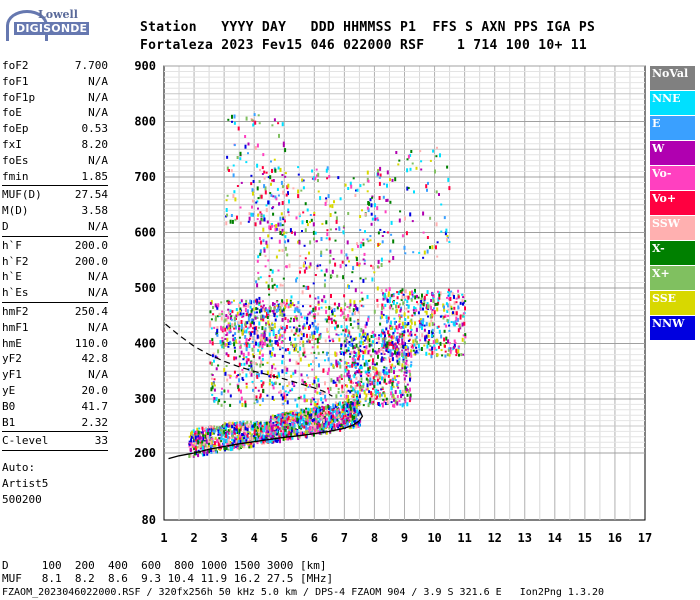 Image resolution: width=700 pixels, height=600 pixels. I want to click on param-name: foF1, so click(15, 81).